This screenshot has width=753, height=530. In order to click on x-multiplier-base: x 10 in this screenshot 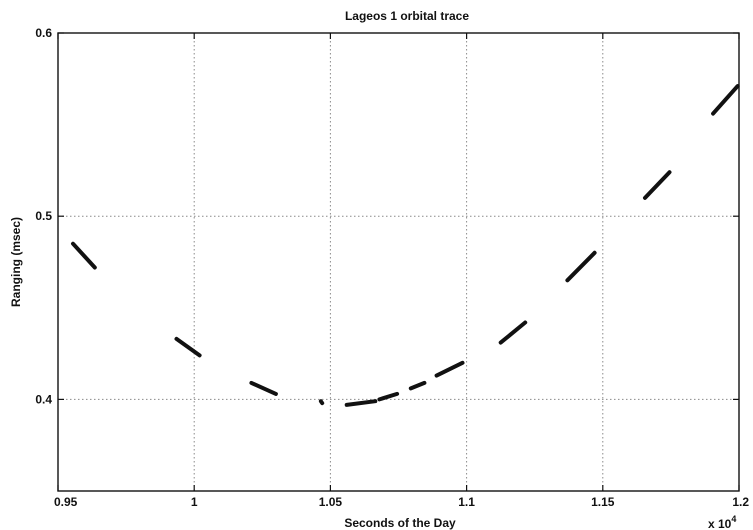, I will do `click(720, 523)`.